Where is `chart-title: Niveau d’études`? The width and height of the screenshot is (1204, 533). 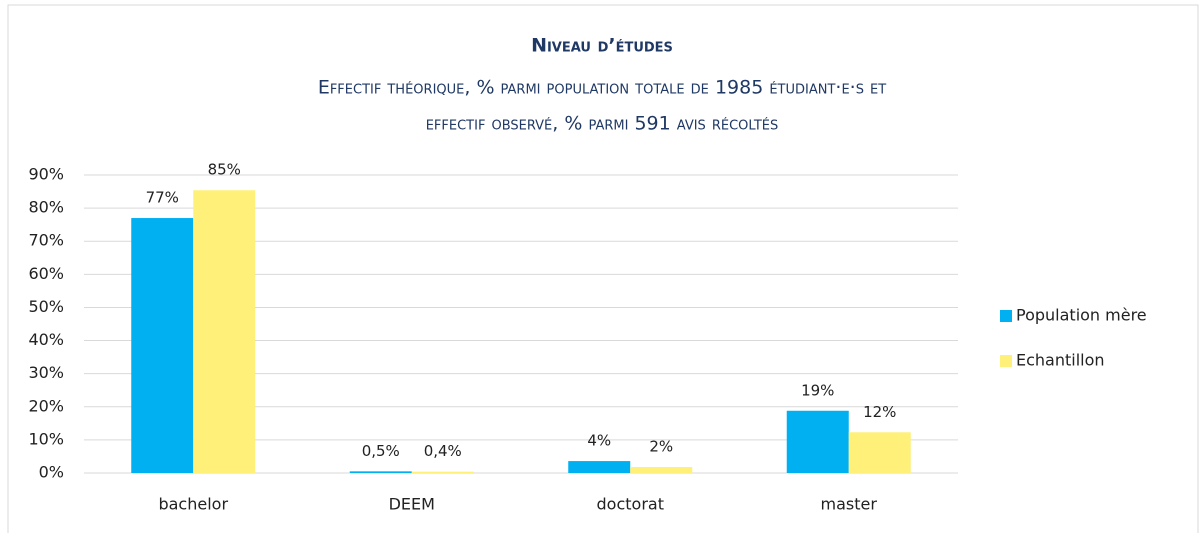
chart-title: Niveau d’études is located at coordinates (602, 46).